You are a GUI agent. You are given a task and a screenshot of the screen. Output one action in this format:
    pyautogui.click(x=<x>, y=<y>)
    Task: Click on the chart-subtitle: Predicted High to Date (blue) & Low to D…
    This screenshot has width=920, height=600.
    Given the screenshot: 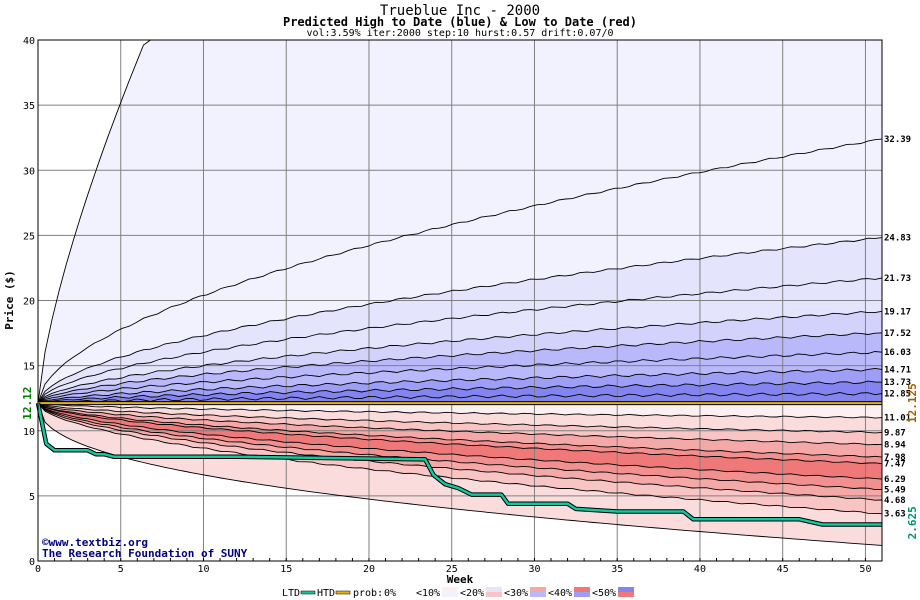 What is the action you would take?
    pyautogui.click(x=459, y=22)
    